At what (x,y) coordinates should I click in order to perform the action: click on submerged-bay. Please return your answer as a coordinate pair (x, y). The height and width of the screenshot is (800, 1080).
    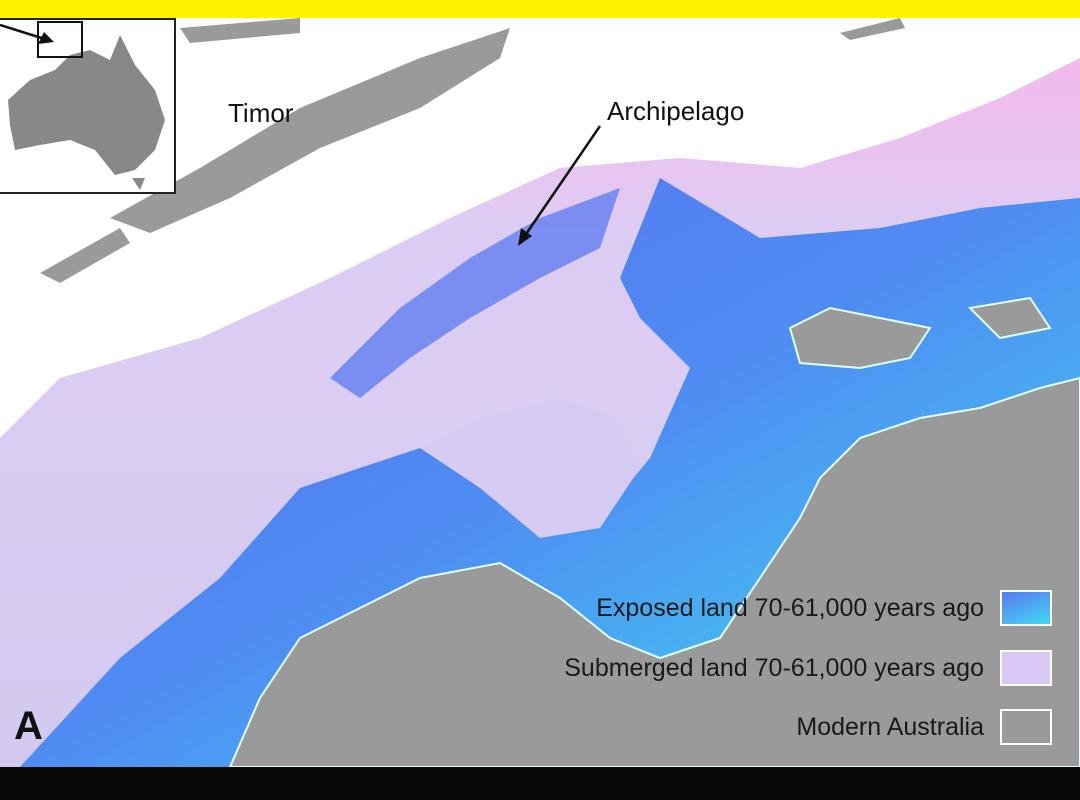
    Looking at the image, I should click on (530, 468).